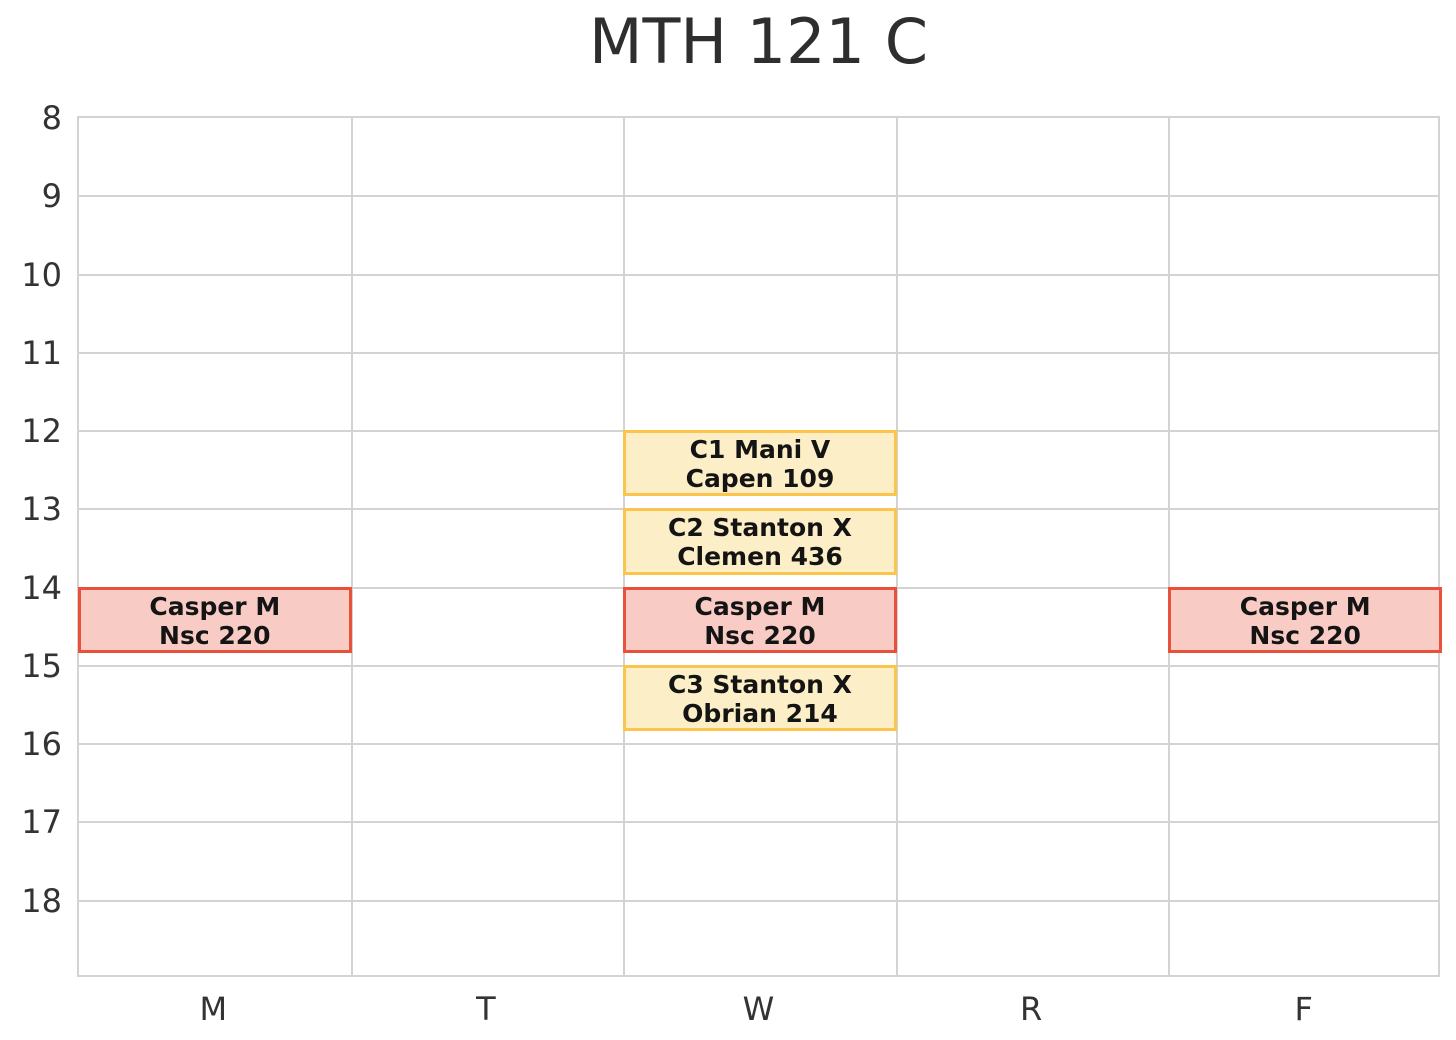  Describe the element at coordinates (1031, 1009) in the screenshot. I see `x-axis-day-label: R` at that location.